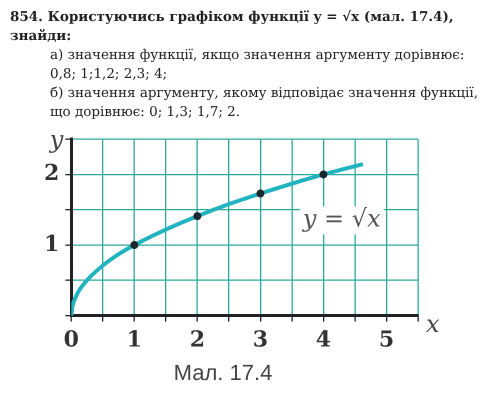 The height and width of the screenshot is (395, 500). What do you see at coordinates (134, 339) in the screenshot?
I see `x-tick-label: 1` at bounding box center [134, 339].